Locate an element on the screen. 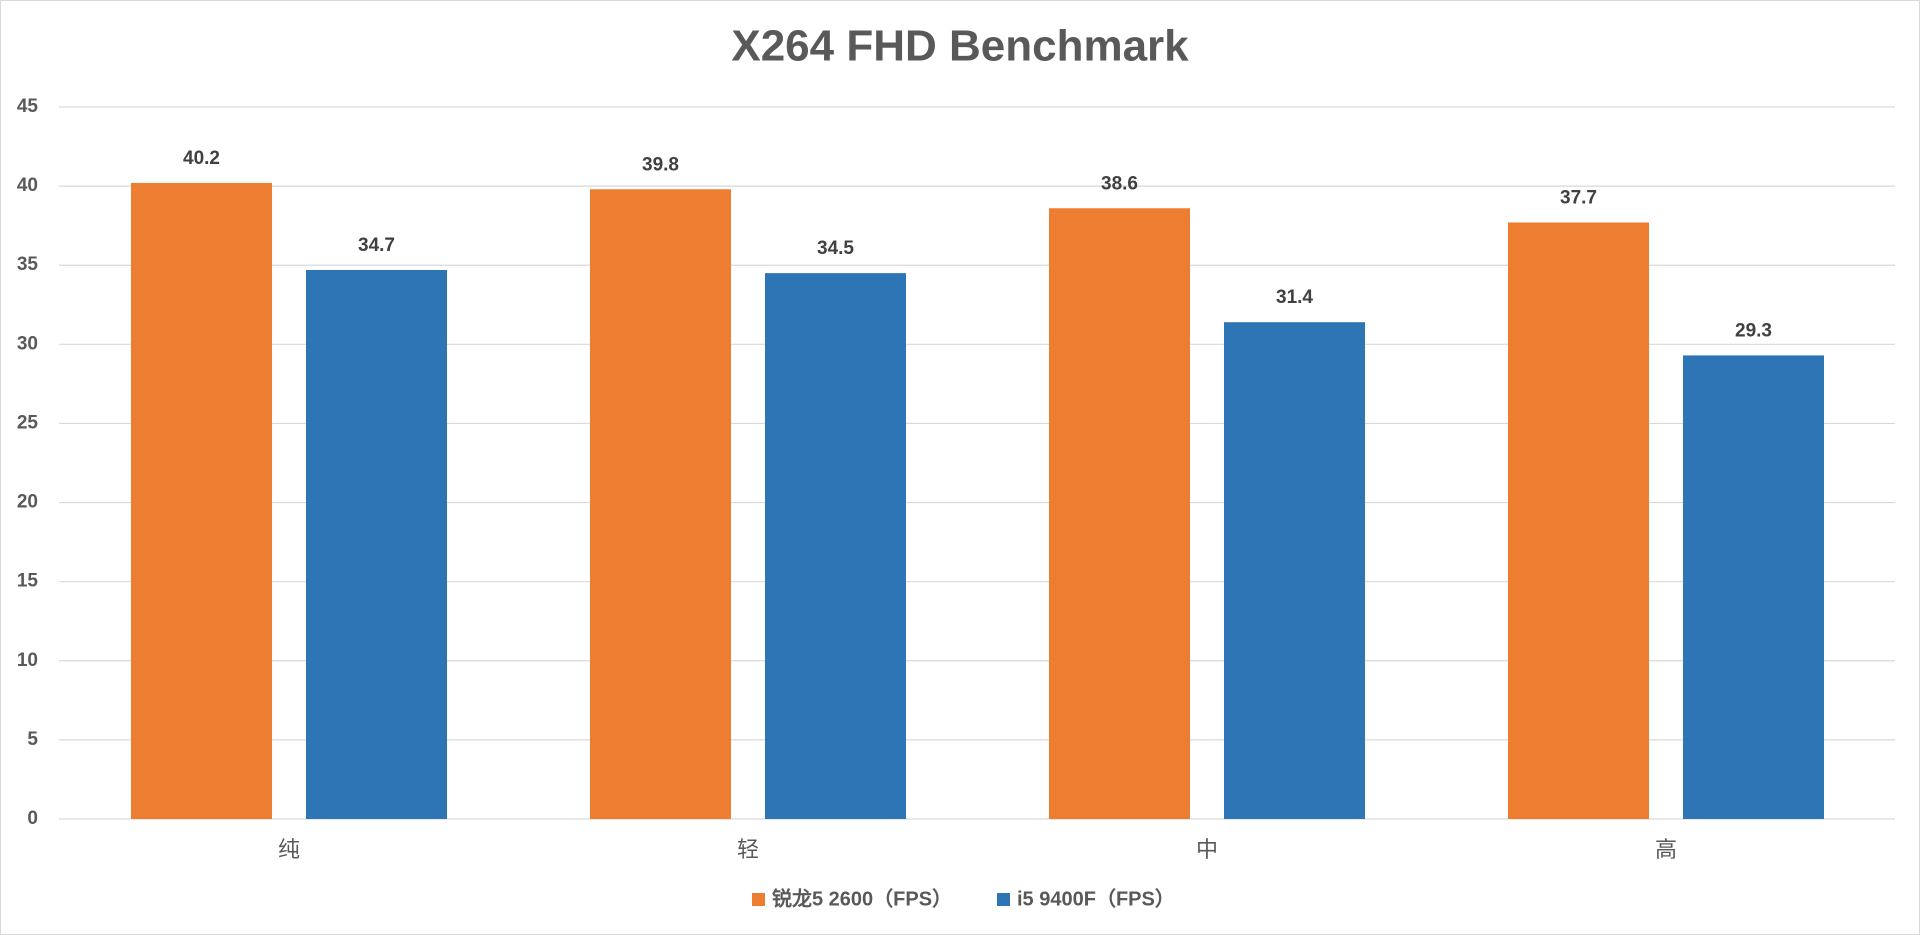 This screenshot has width=1920, height=935. y-tick-label: 5 is located at coordinates (32, 739).